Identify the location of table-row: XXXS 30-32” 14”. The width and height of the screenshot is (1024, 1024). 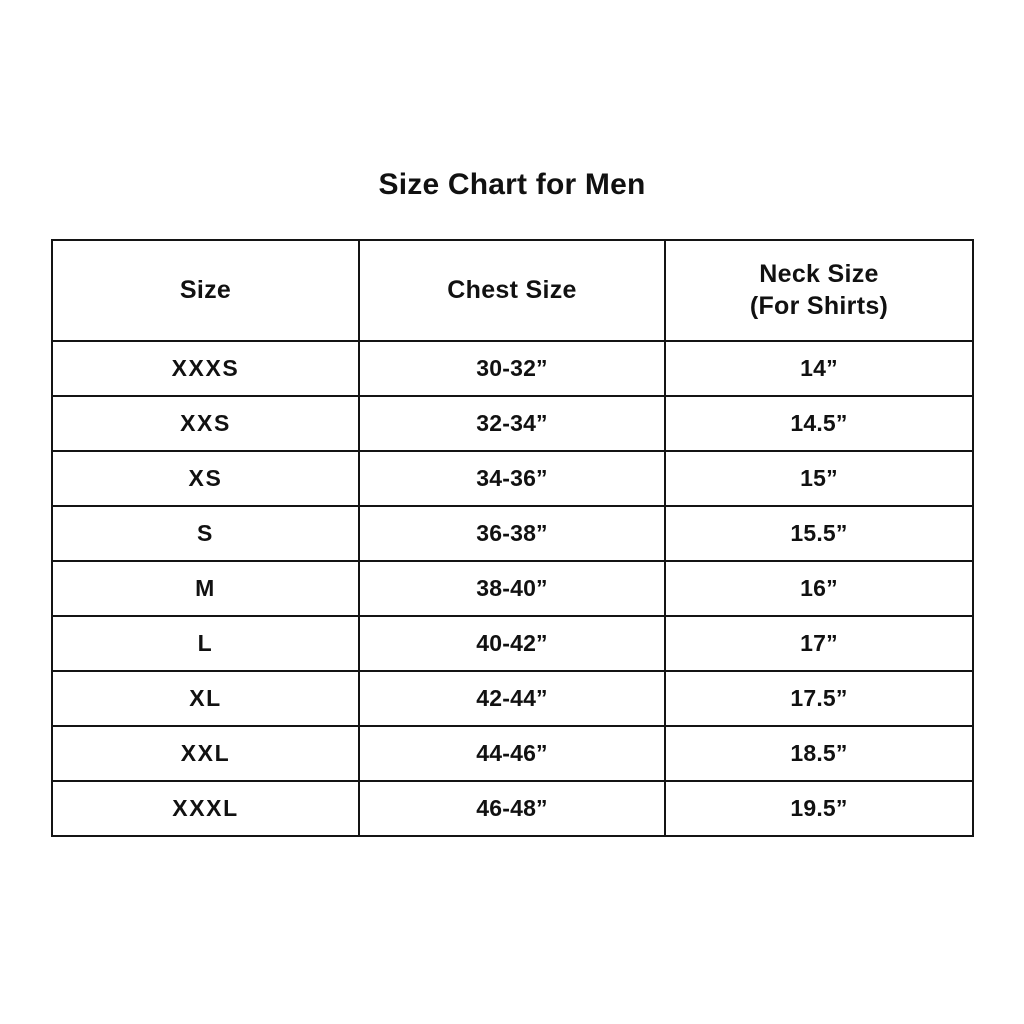
(512, 368).